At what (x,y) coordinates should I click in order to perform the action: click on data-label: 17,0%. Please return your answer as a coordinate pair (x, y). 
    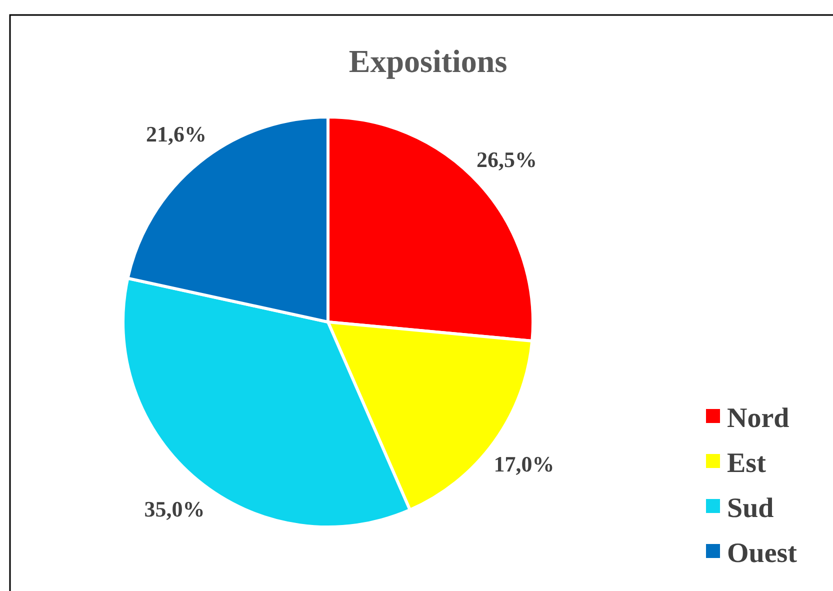
    Looking at the image, I should click on (524, 463).